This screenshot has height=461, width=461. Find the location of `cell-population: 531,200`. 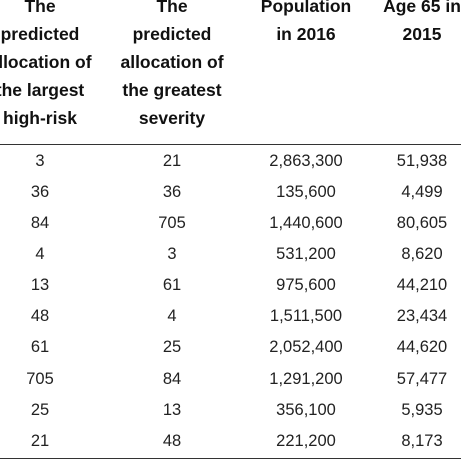

cell-population: 531,200 is located at coordinates (306, 254).